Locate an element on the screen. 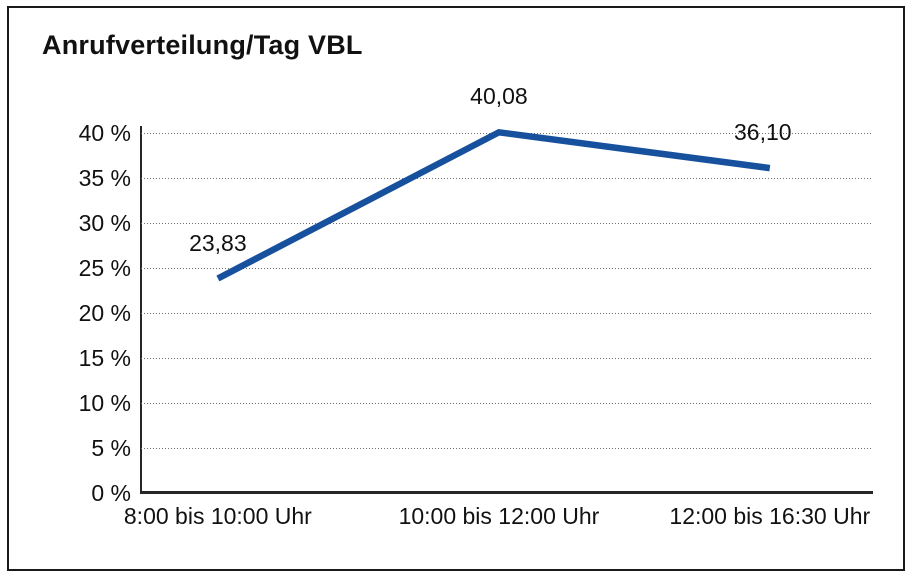 This screenshot has height=576, width=915. gridline-10pct is located at coordinates (507, 403).